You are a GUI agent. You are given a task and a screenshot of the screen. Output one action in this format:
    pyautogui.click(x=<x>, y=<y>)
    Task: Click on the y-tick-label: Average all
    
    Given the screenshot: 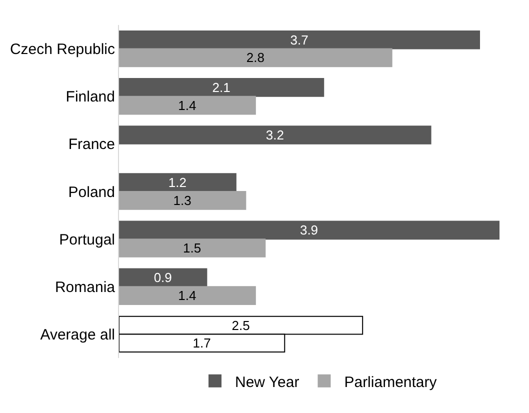 What is the action you would take?
    pyautogui.click(x=77, y=335)
    